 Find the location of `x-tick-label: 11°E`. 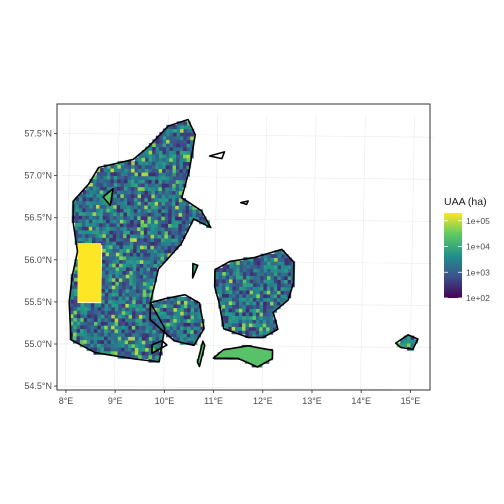

x-tick-label: 11°E is located at coordinates (213, 401).